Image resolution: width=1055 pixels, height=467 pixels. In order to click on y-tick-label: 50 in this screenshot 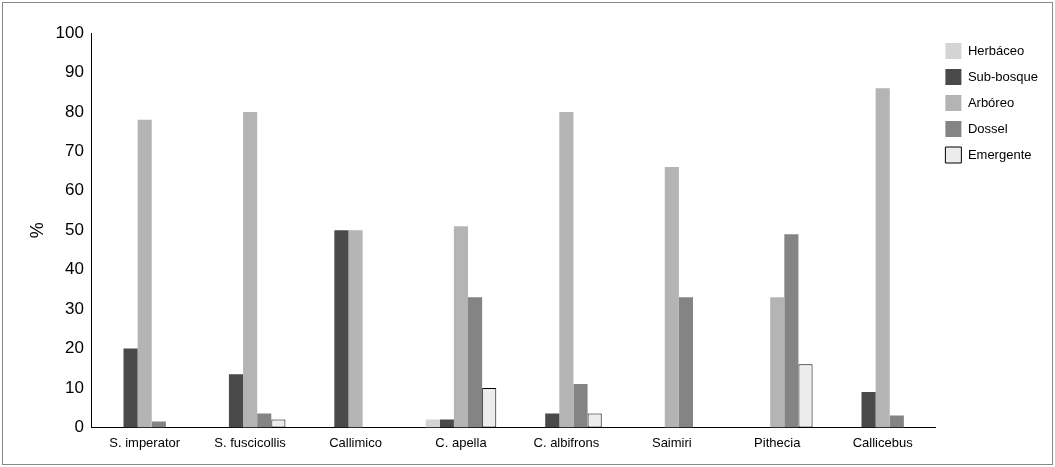, I will do `click(74, 229)`.